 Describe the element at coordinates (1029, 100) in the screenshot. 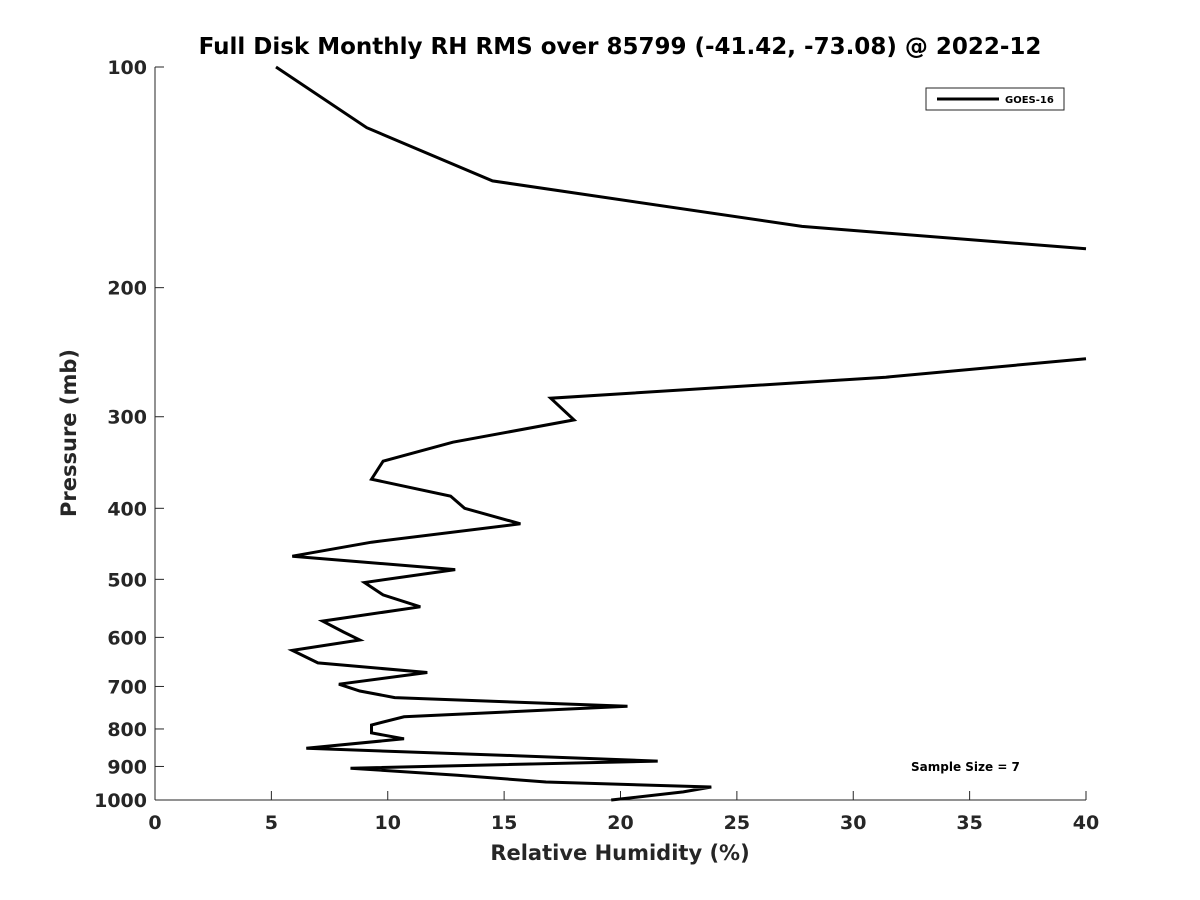

I see `legend-label-goes-16: GOES-16` at that location.